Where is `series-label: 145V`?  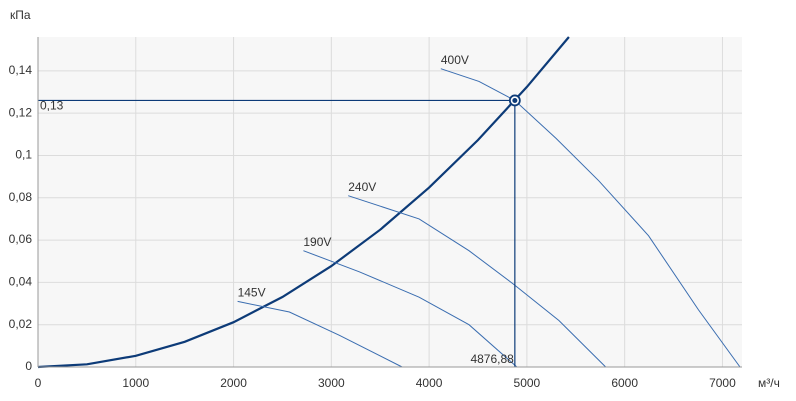
series-label: 145V is located at coordinates (252, 293).